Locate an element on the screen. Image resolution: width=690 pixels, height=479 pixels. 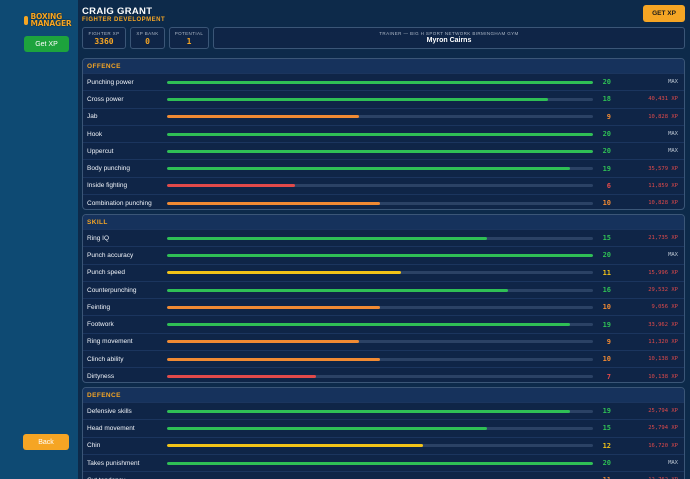
app-logo: BOXING MANAGER is located at coordinates (48, 20).